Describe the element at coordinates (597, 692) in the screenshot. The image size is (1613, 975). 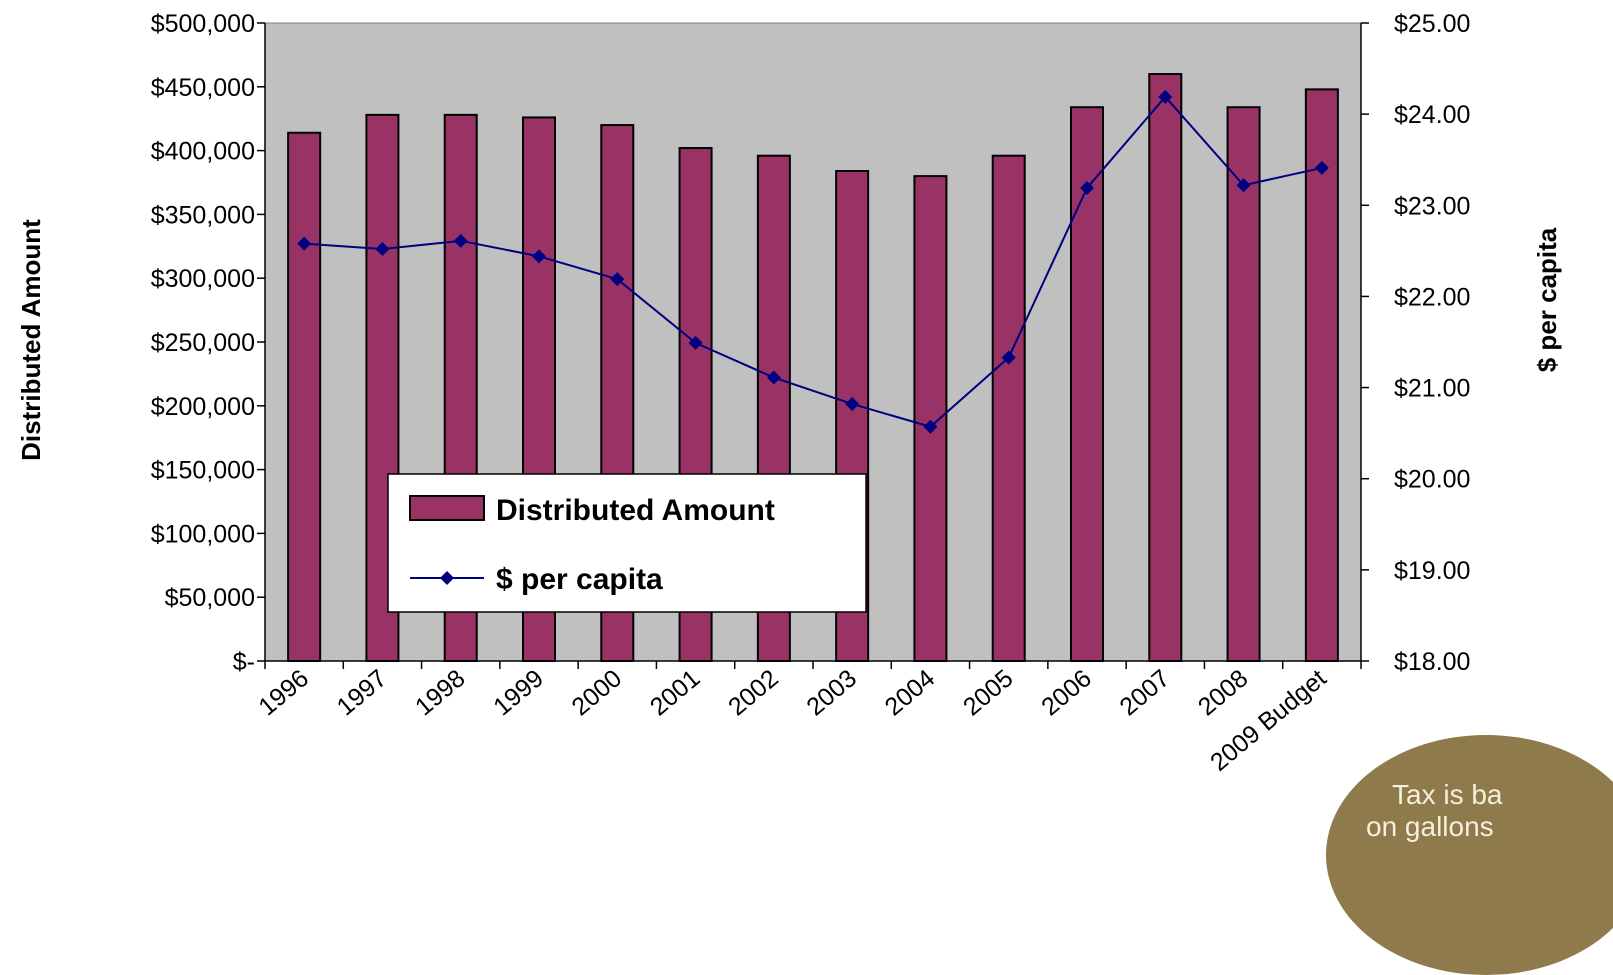
I see `x-tick-label: 2000` at that location.